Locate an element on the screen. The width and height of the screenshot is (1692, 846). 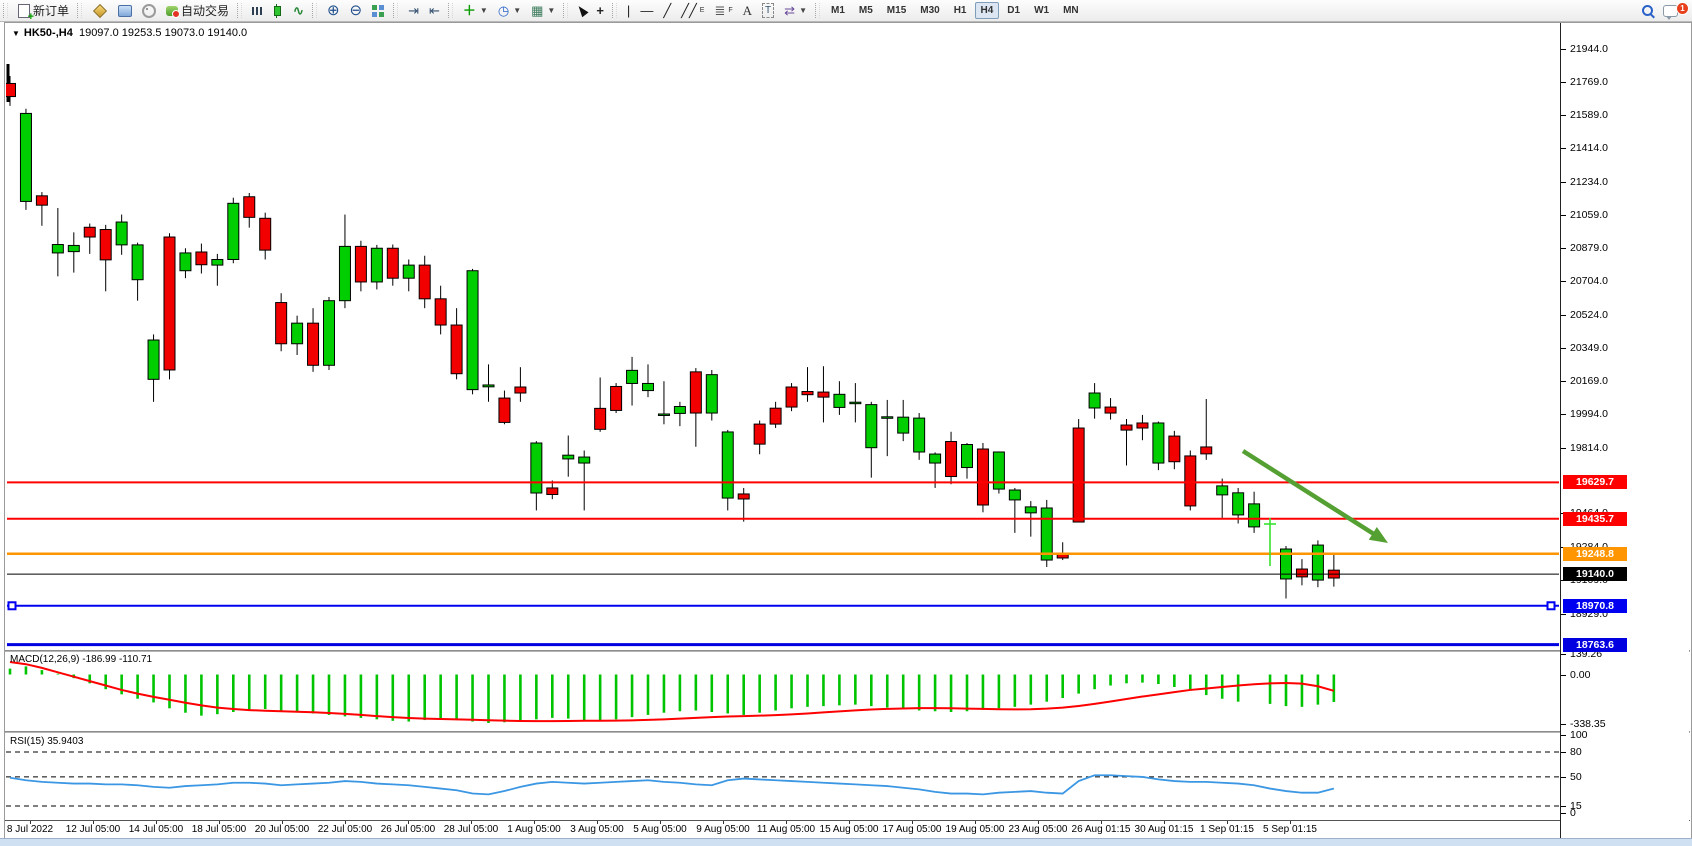
navigator-icon is located at coordinates (125, 10).